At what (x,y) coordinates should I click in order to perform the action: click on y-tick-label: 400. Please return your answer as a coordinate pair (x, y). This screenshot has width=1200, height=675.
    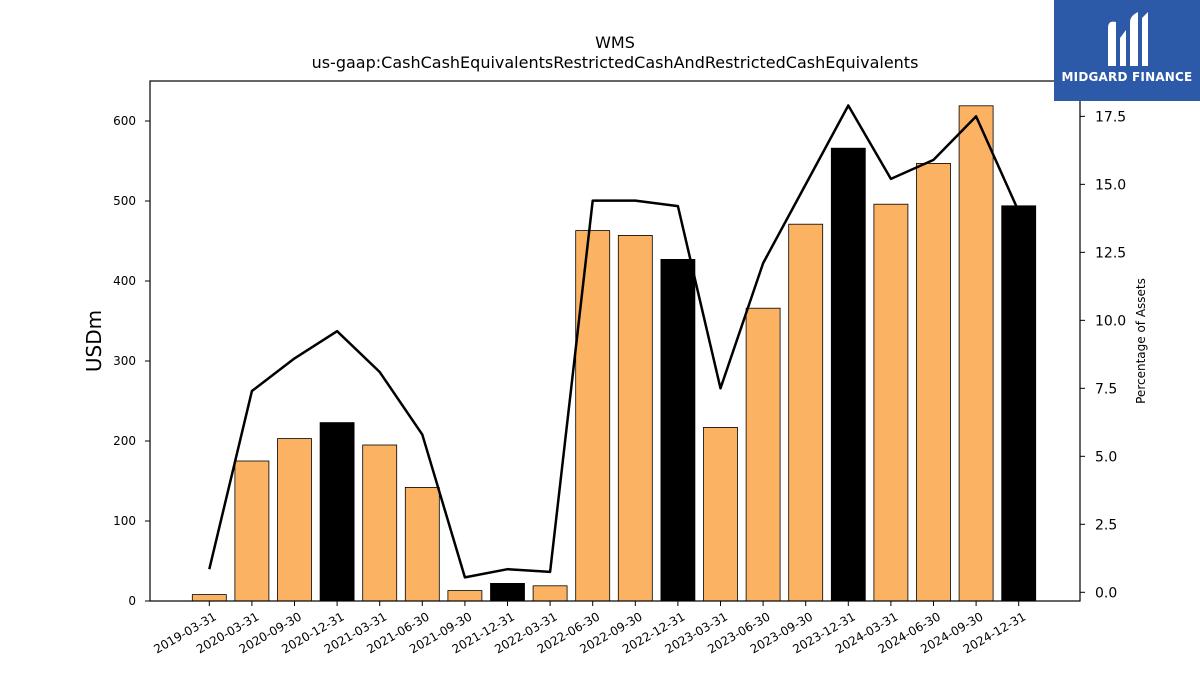
    Looking at the image, I should click on (124, 281).